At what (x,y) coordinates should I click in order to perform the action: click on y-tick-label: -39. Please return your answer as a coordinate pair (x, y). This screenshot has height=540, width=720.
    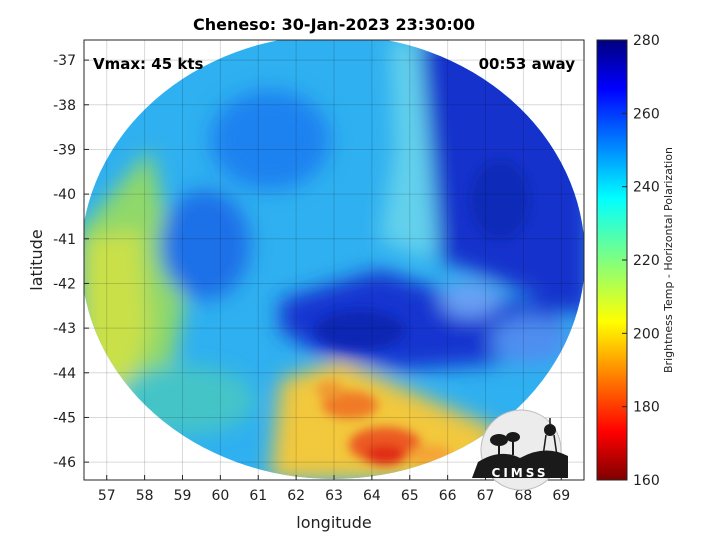
    Looking at the image, I should click on (64, 150).